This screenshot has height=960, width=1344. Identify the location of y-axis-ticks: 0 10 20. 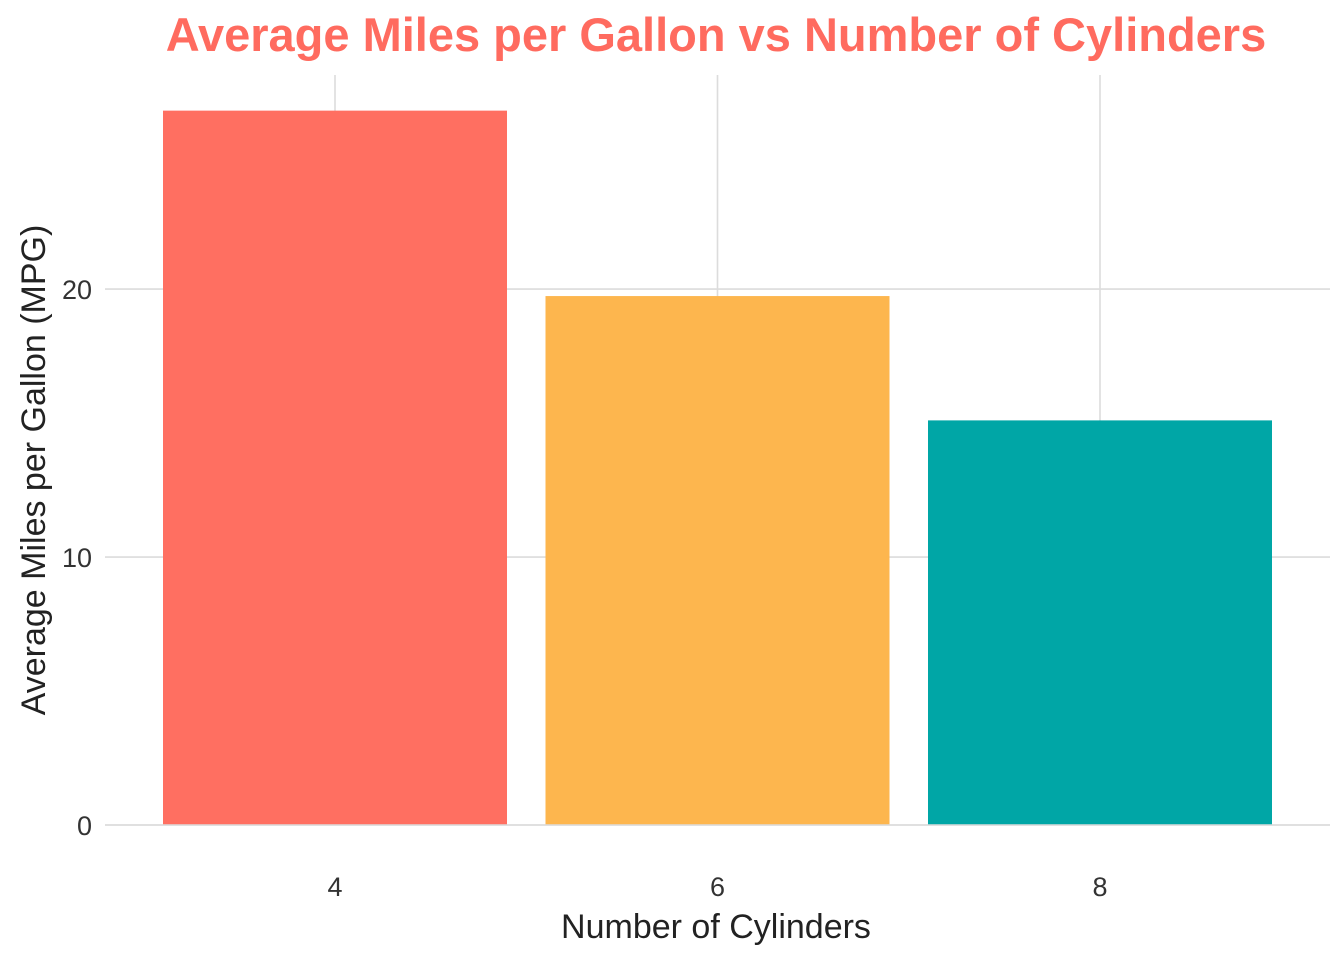
(77, 558).